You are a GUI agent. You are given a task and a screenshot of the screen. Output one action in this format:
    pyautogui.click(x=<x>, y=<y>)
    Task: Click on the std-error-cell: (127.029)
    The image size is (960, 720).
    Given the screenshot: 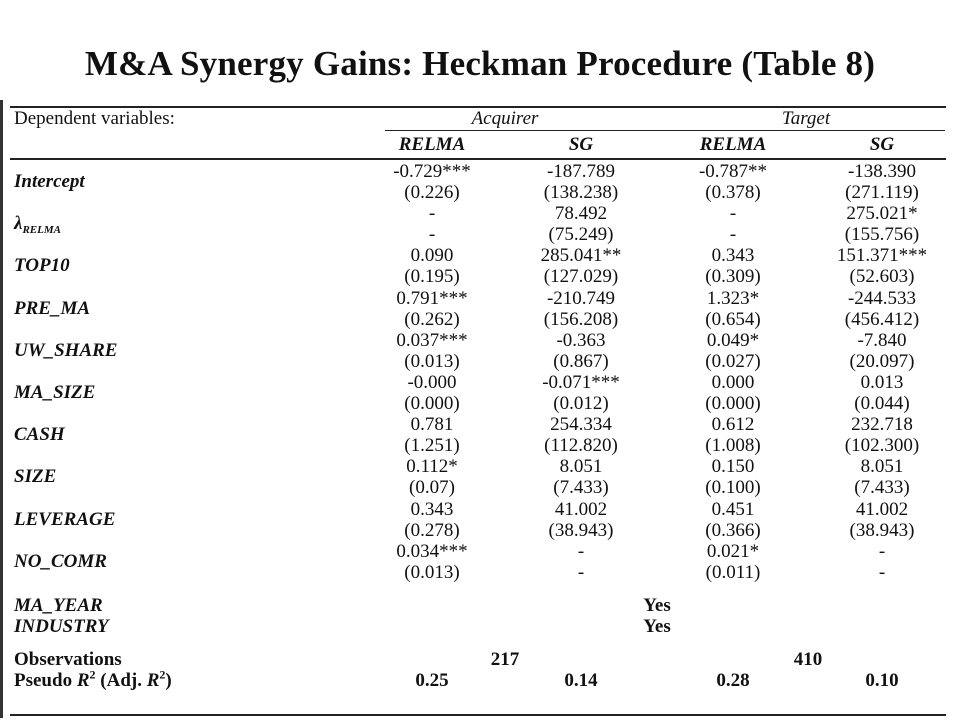 What is the action you would take?
    pyautogui.click(x=581, y=277)
    